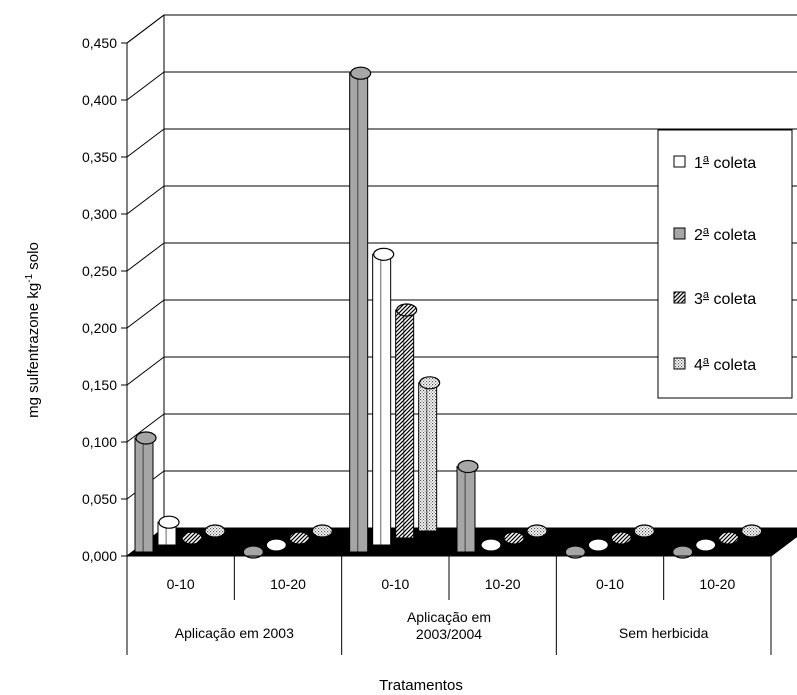 Image resolution: width=797 pixels, height=695 pixels. I want to click on y-tick-label: 0,300, so click(99, 214).